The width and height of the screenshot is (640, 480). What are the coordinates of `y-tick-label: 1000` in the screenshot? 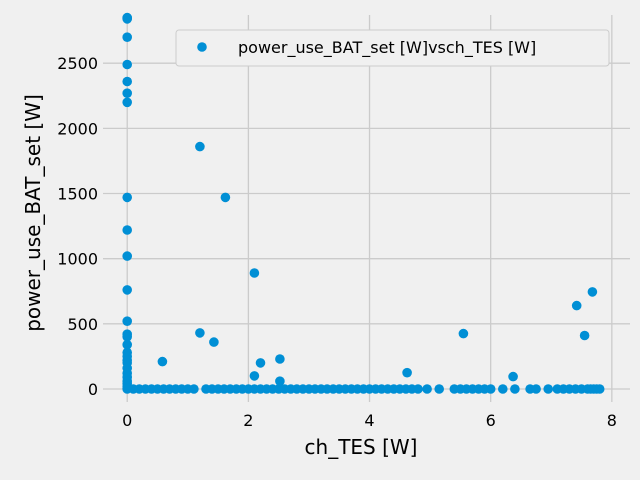 It's located at (77, 259).